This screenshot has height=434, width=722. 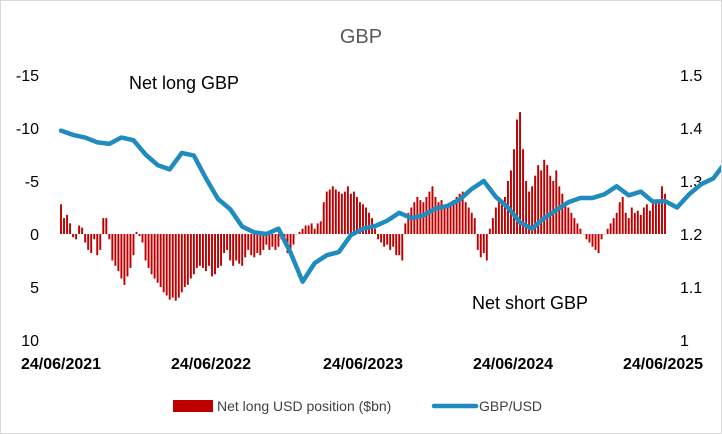 I want to click on left-tick-label: -5, so click(x=32, y=182).